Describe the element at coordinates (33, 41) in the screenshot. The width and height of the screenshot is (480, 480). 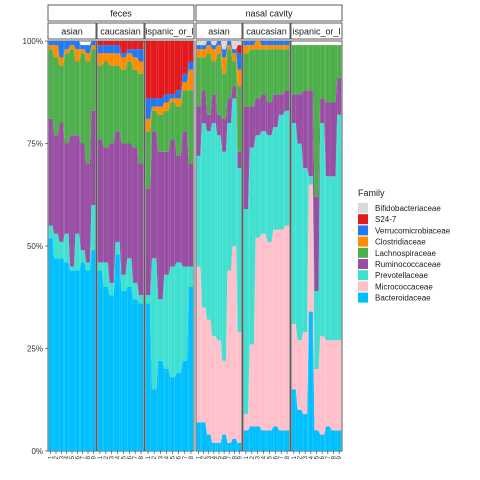
I see `y-tick-label: 100%` at that location.